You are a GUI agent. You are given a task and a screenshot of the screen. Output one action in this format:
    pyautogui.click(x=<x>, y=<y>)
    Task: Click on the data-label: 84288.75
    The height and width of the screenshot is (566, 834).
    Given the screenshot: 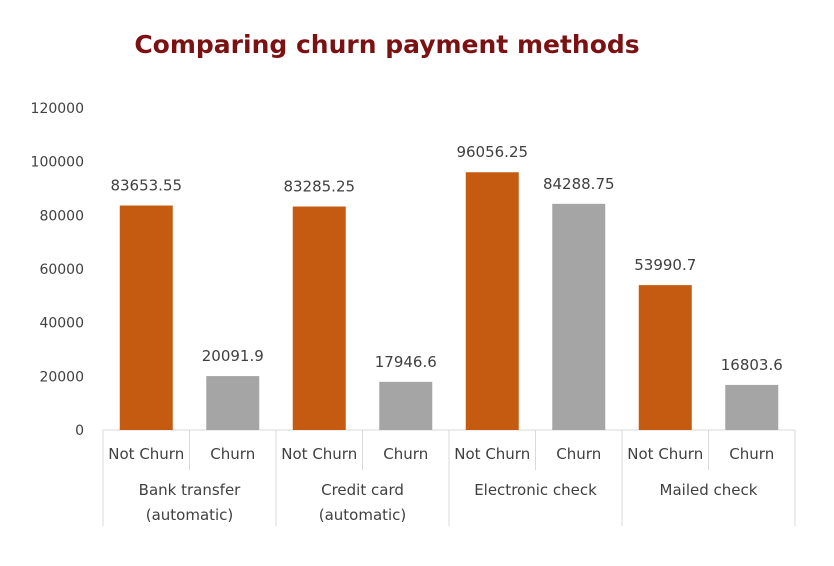 What is the action you would take?
    pyautogui.click(x=579, y=184)
    